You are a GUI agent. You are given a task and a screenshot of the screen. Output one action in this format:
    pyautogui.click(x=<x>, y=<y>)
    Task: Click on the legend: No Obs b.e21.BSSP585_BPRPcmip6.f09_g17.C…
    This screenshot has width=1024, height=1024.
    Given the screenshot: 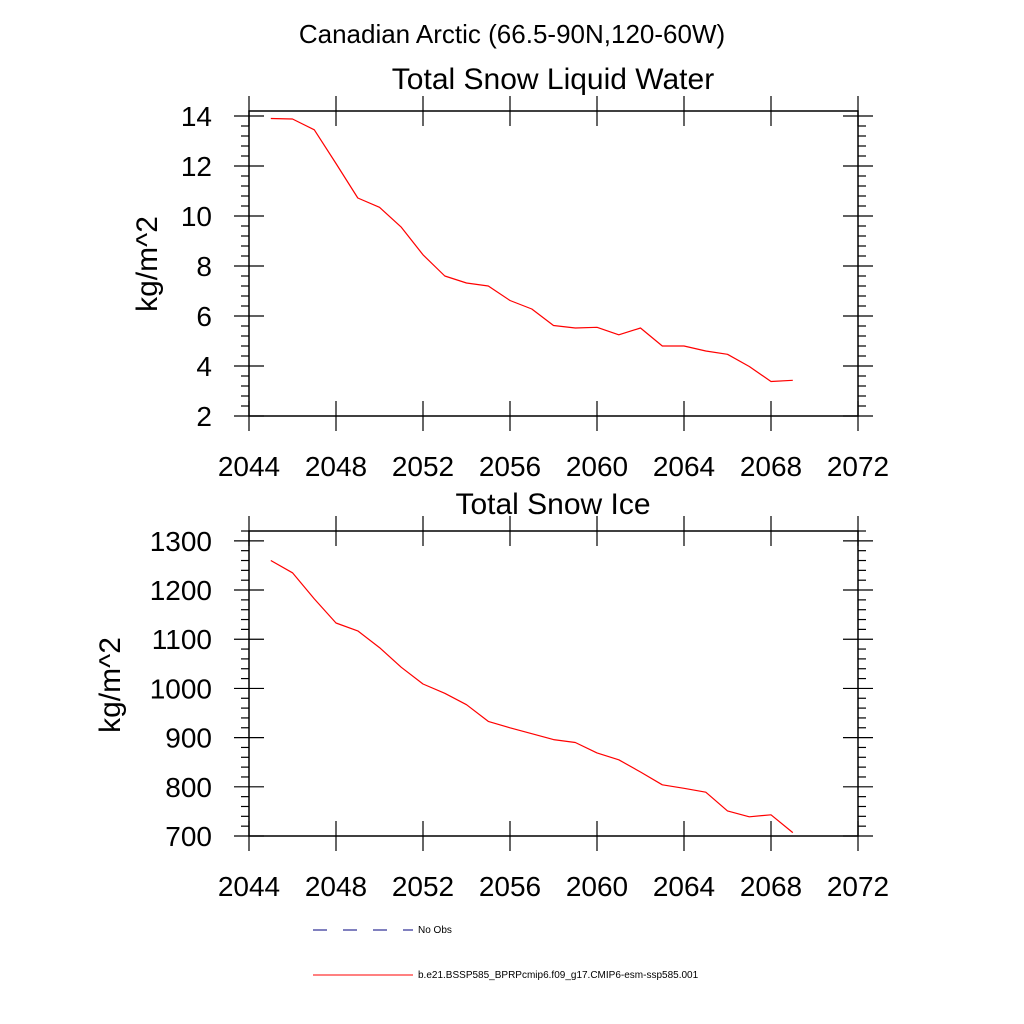 What is the action you would take?
    pyautogui.click(x=506, y=953)
    